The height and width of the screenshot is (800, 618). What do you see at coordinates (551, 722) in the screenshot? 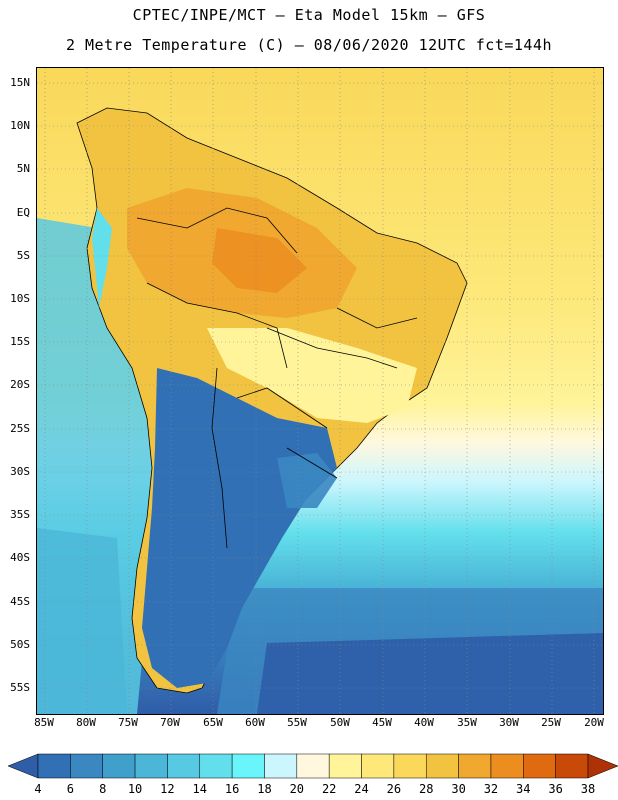
I see `lon-label: 25W` at bounding box center [551, 722].